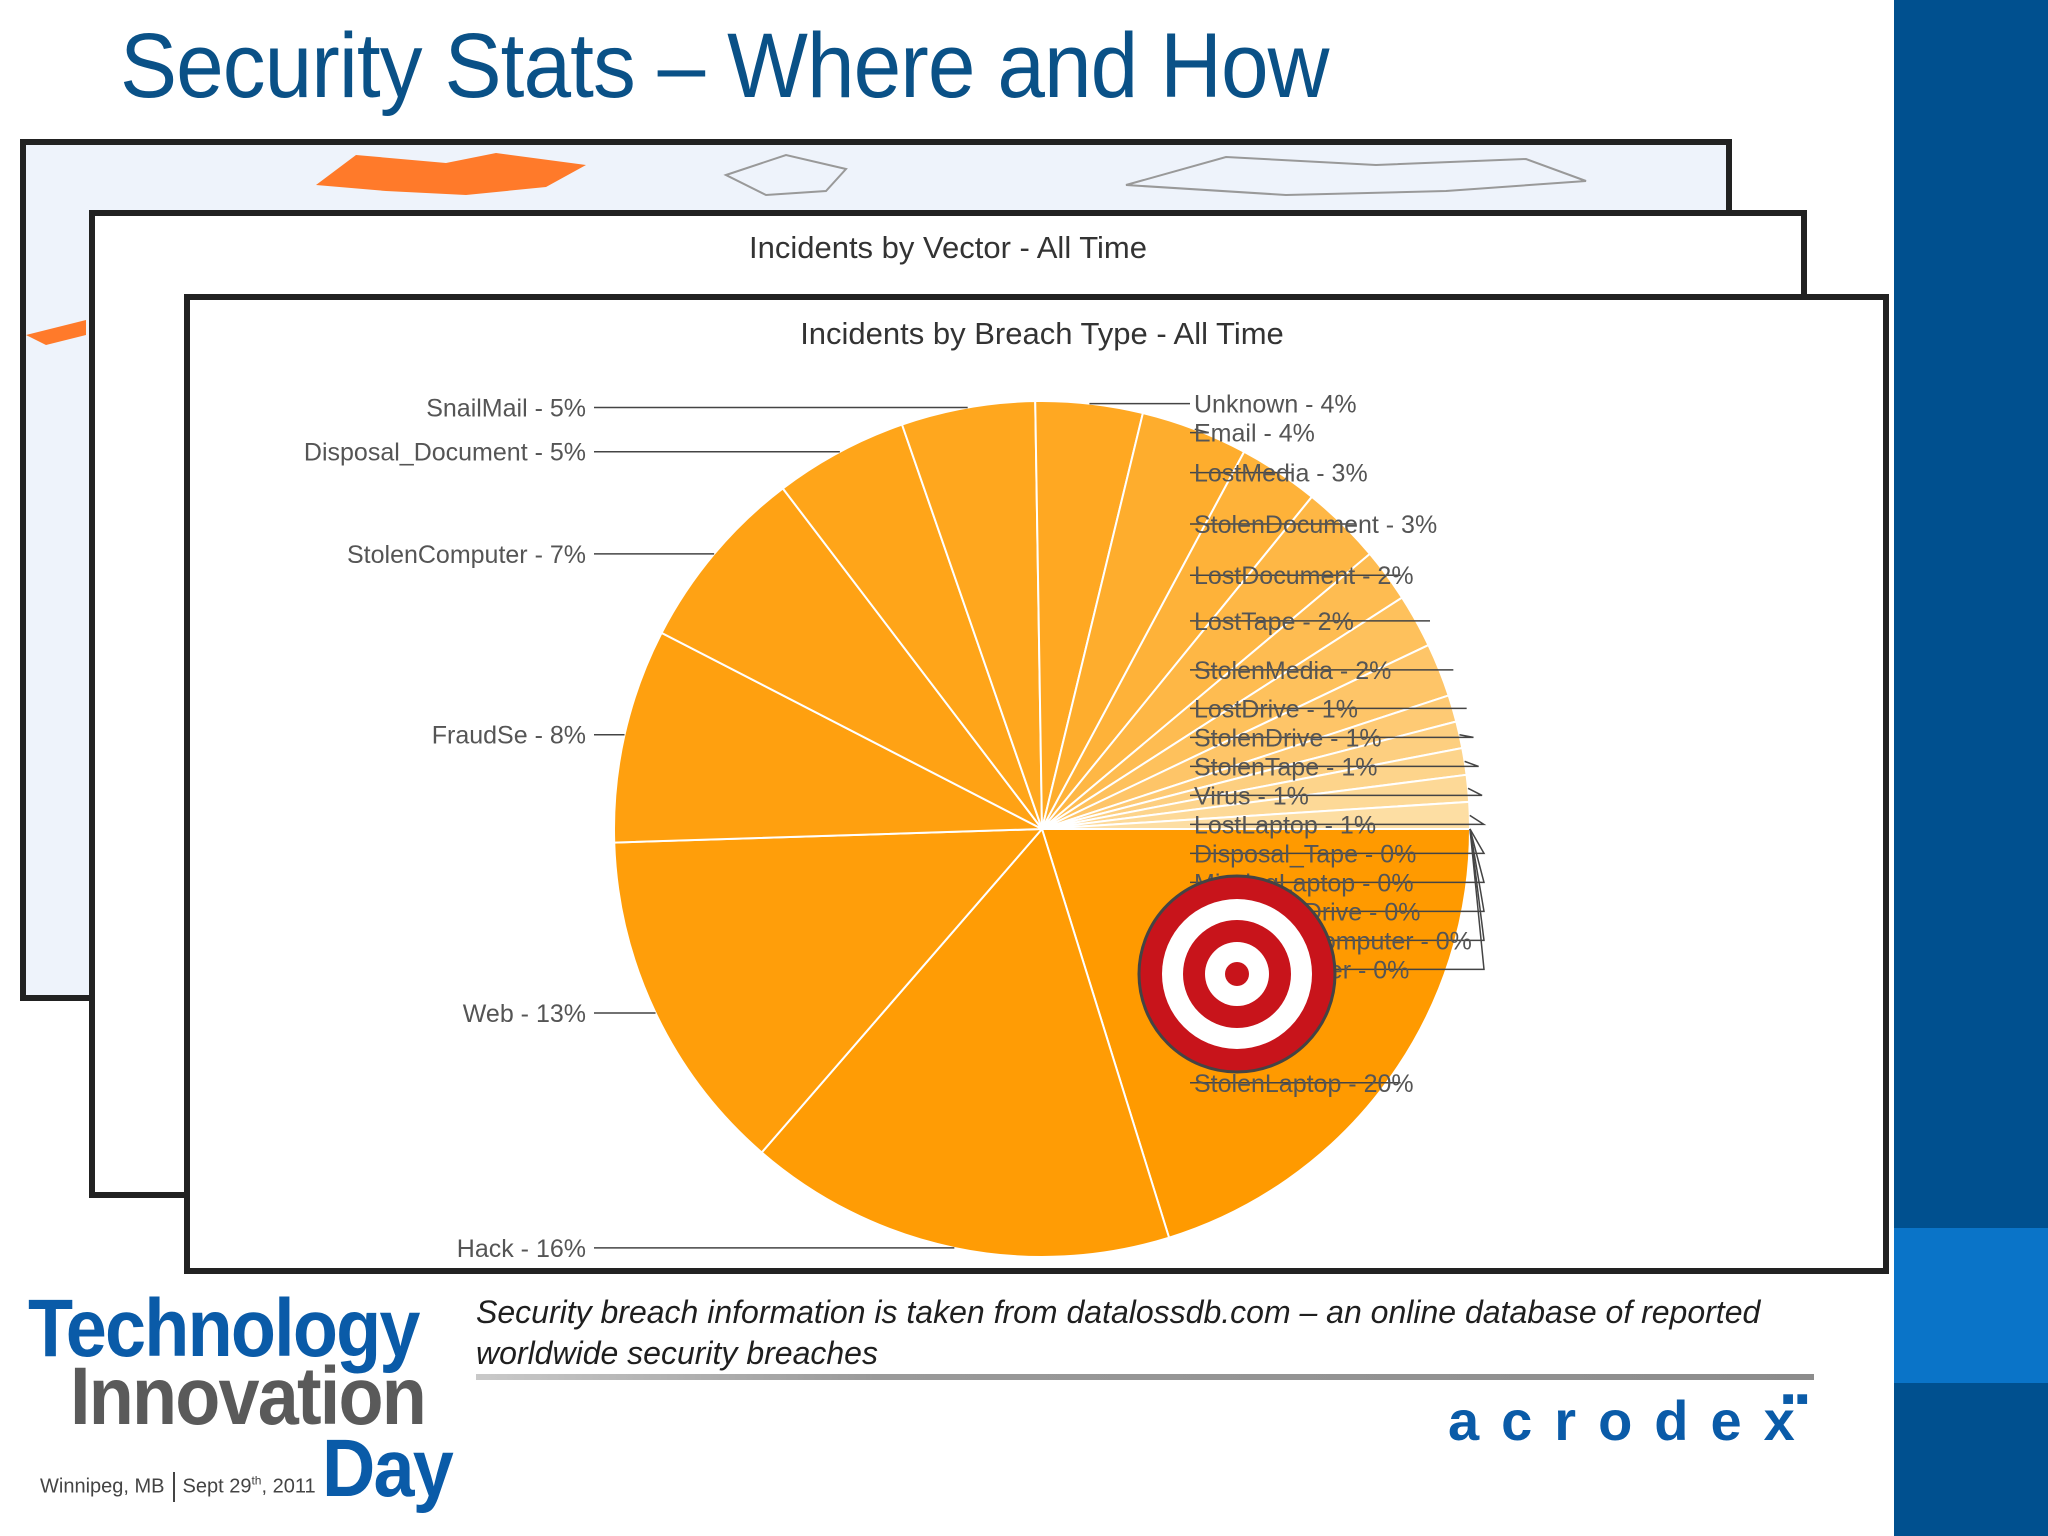 The height and width of the screenshot is (1536, 2048). I want to click on slice-label-stolenmedia: StolenMedia - 2%, so click(1292, 671).